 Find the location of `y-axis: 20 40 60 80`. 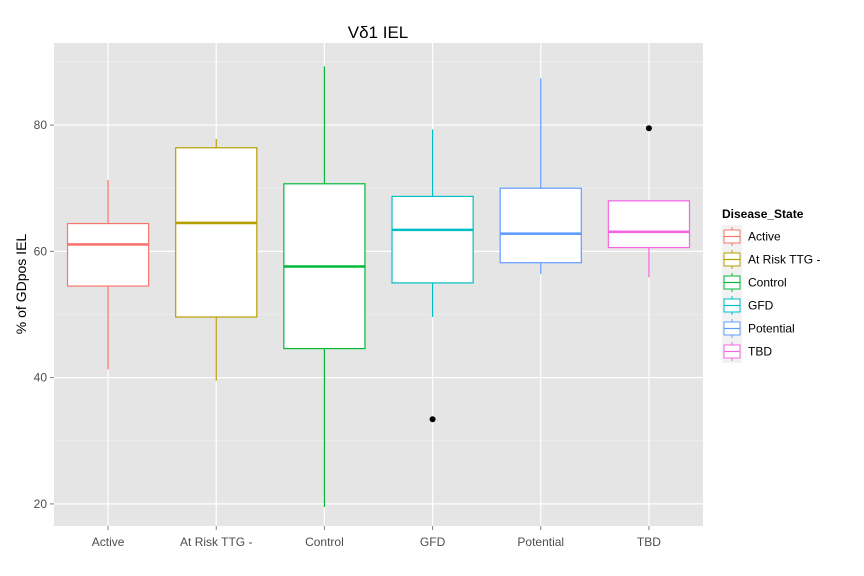

y-axis: 20 40 60 80 is located at coordinates (44, 314).